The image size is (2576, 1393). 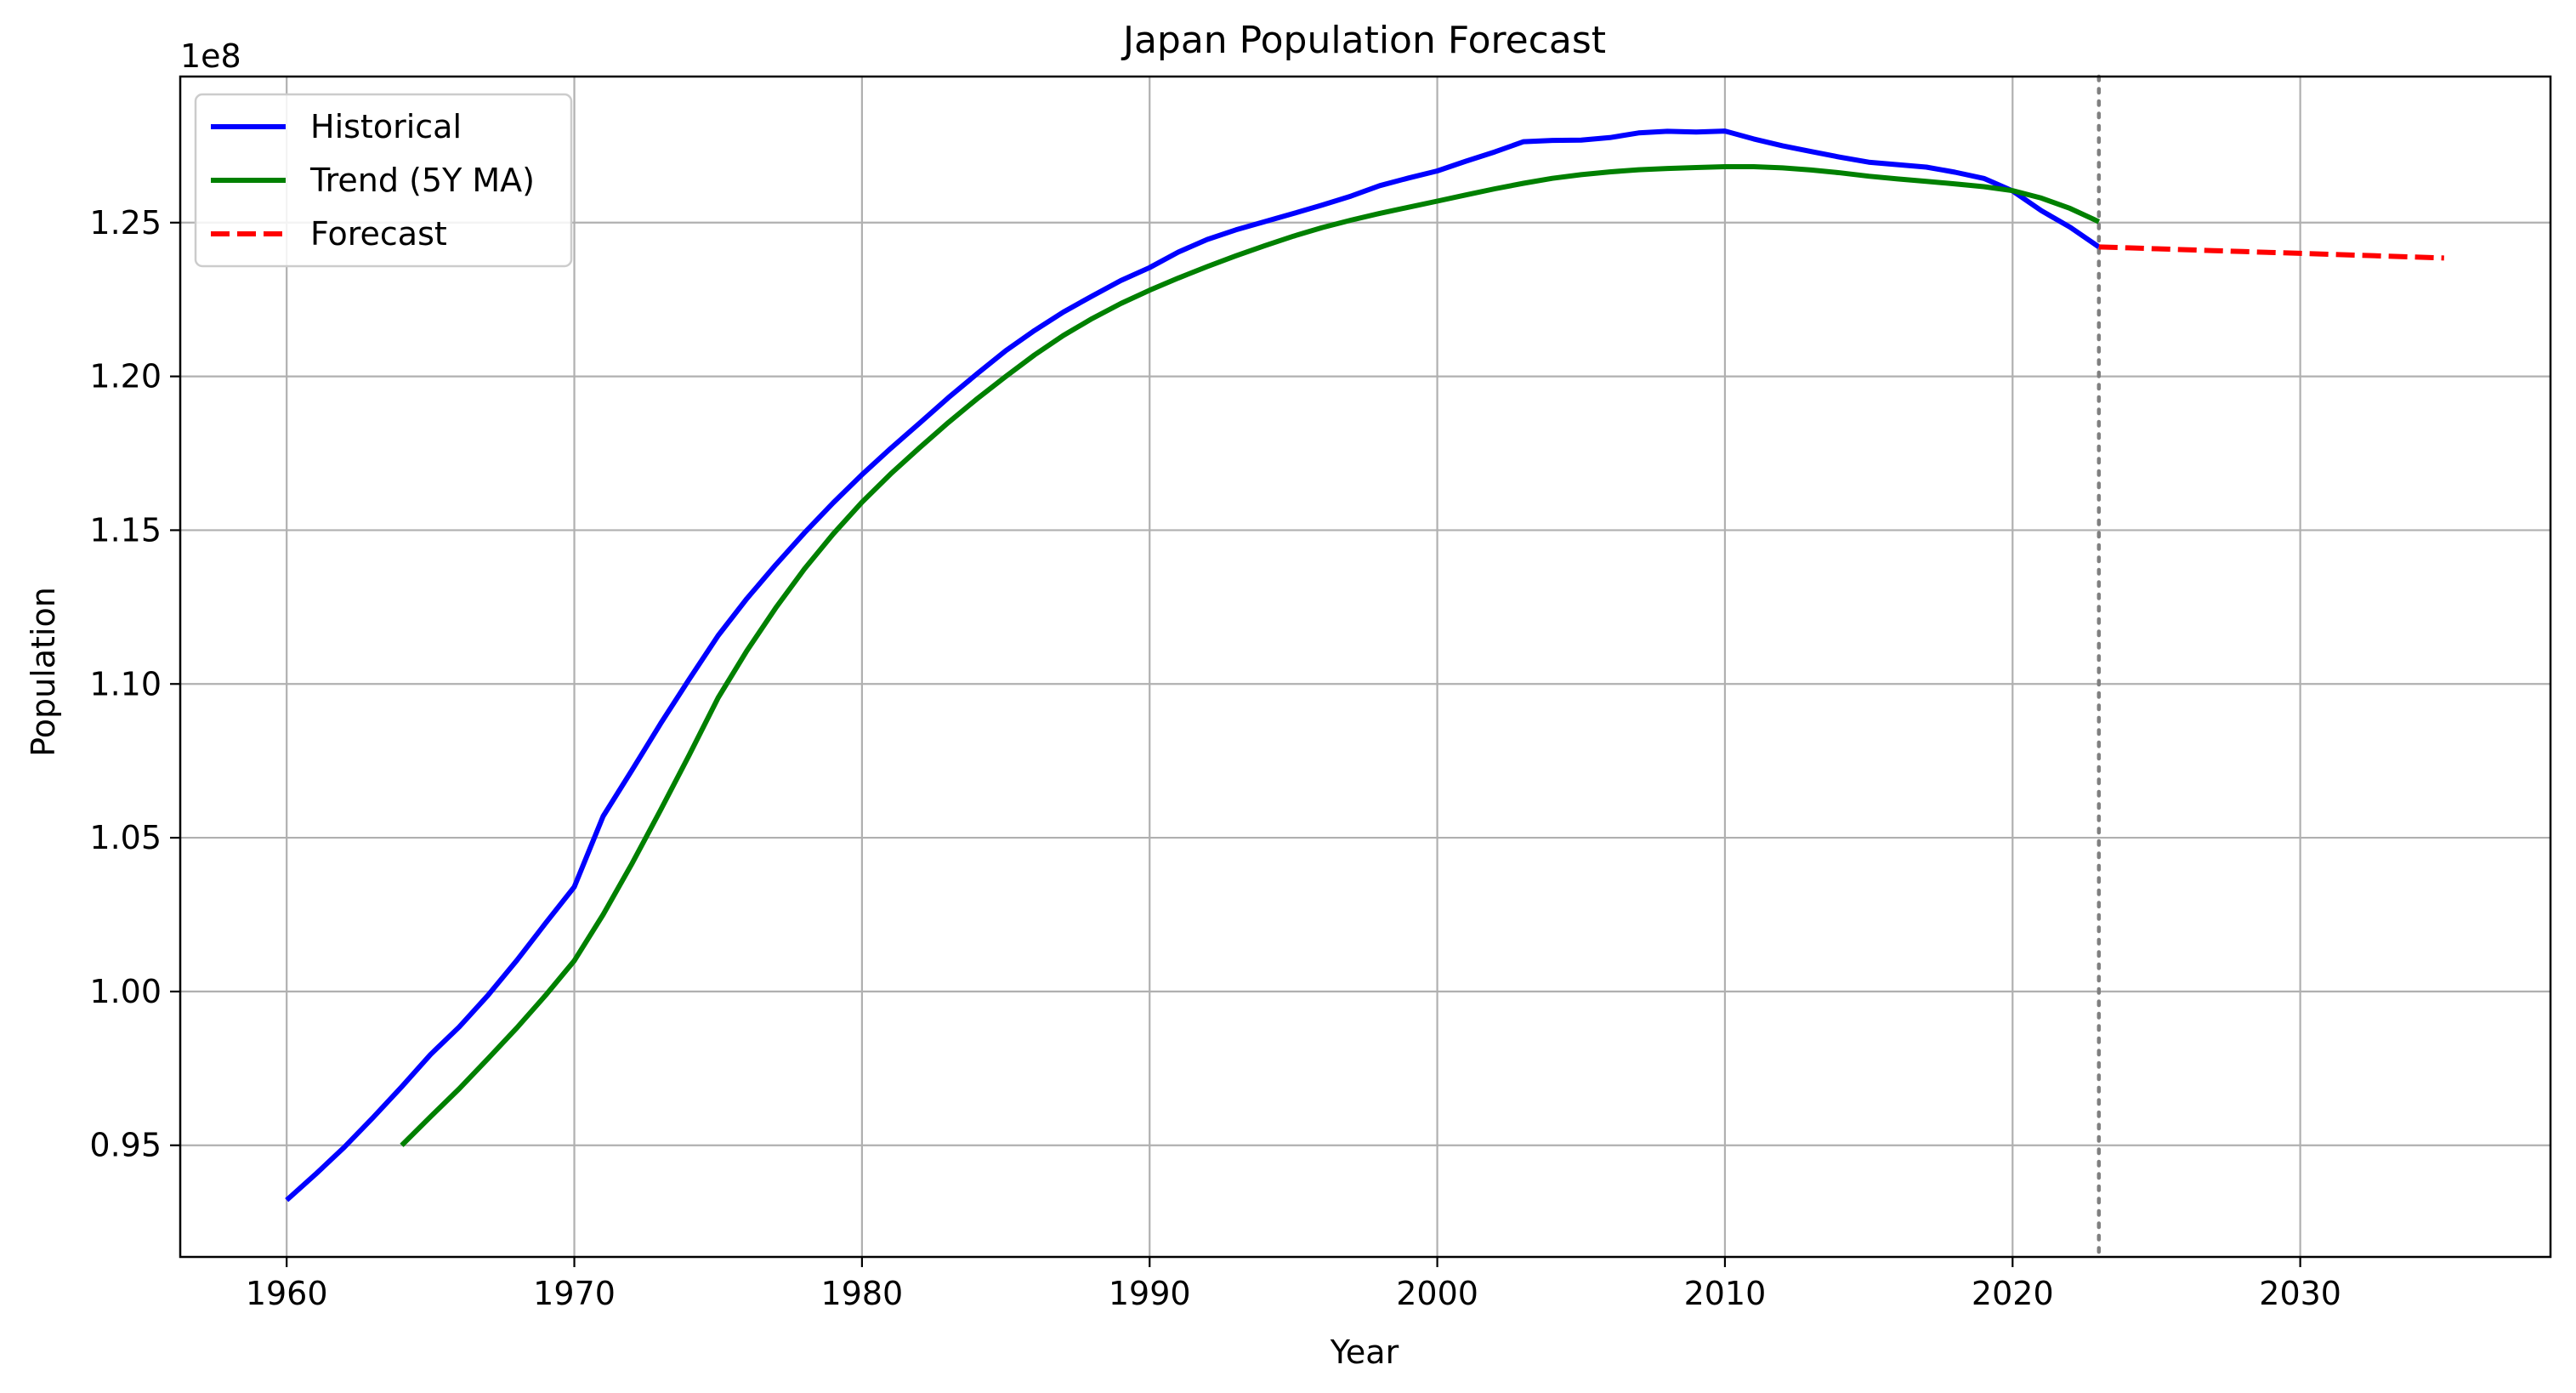 I want to click on y-tick-label: 1.15, so click(x=126, y=530).